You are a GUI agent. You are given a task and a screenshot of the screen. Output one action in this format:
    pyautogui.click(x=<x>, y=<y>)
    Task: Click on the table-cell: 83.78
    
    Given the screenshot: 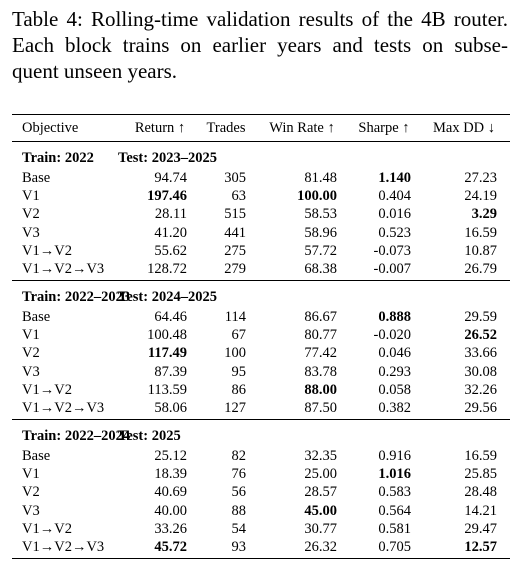 What is the action you would take?
    pyautogui.click(x=320, y=371)
    